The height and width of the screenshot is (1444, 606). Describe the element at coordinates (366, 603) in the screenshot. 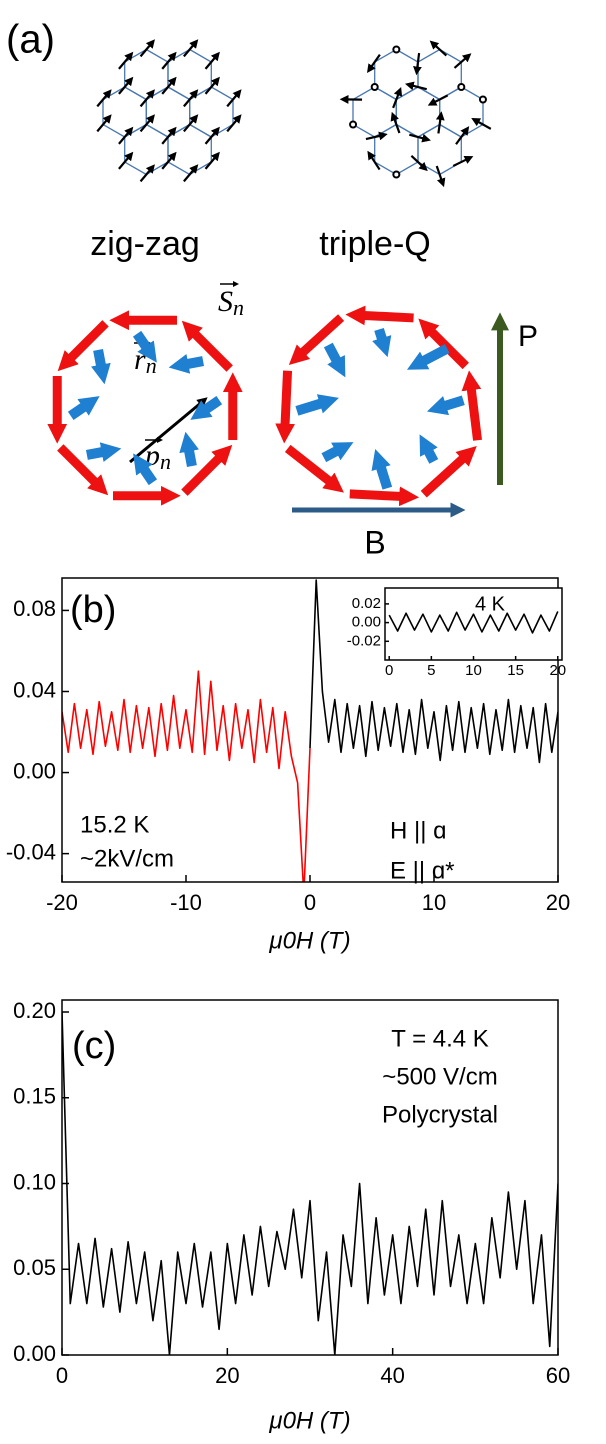

I see `y-tick-label: 0.02` at that location.